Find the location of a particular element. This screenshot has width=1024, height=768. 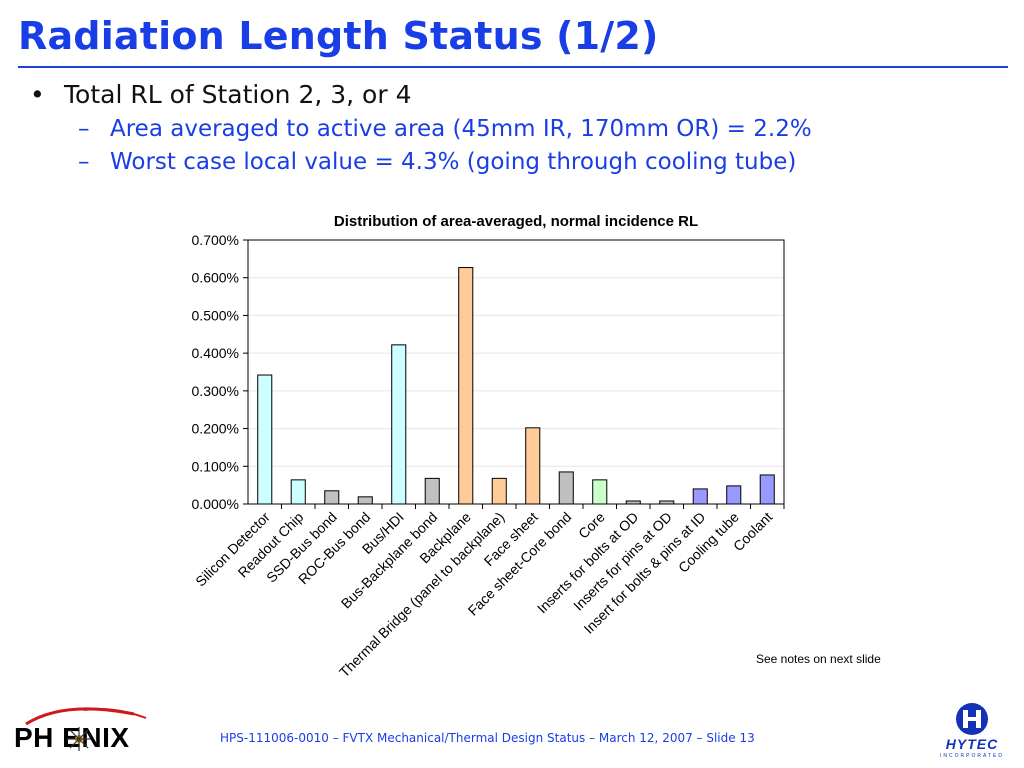

phenix-star-icon is located at coordinates (79, 739).